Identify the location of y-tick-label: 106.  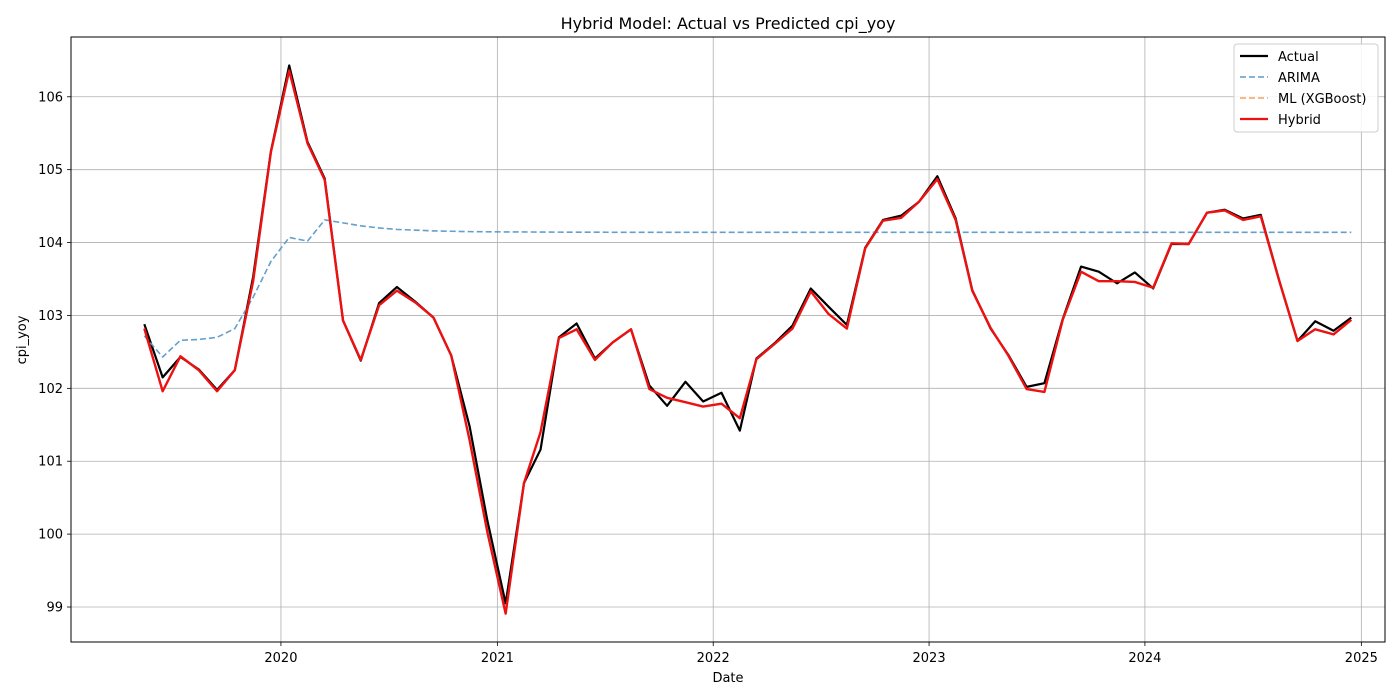
(50, 97).